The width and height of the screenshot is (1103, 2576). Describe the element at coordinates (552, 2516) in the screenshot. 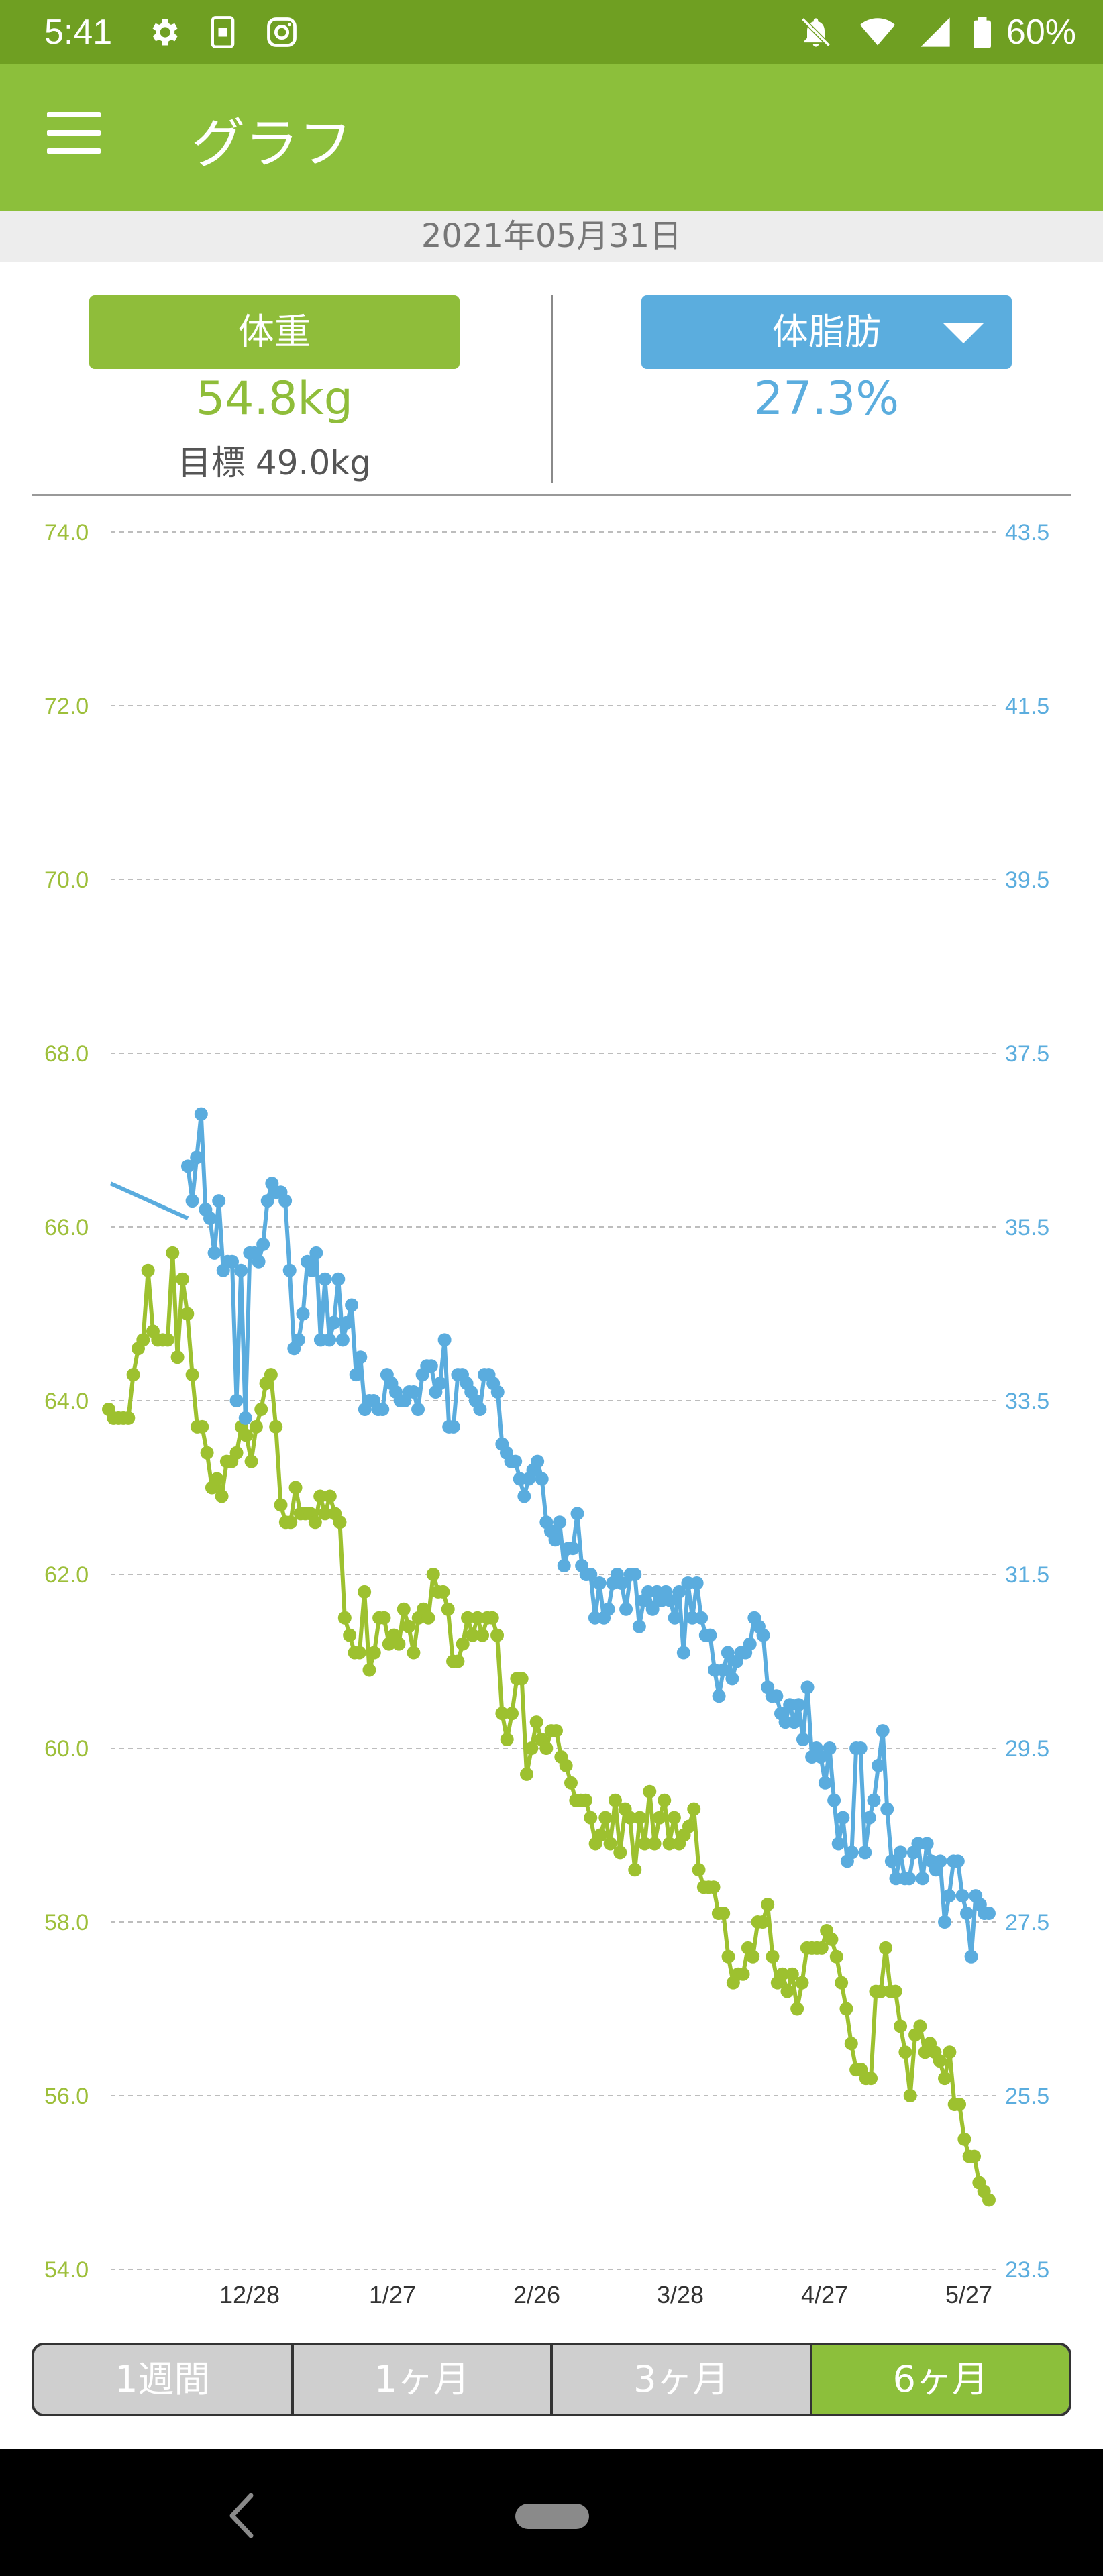

I see `home-pill-icon` at that location.